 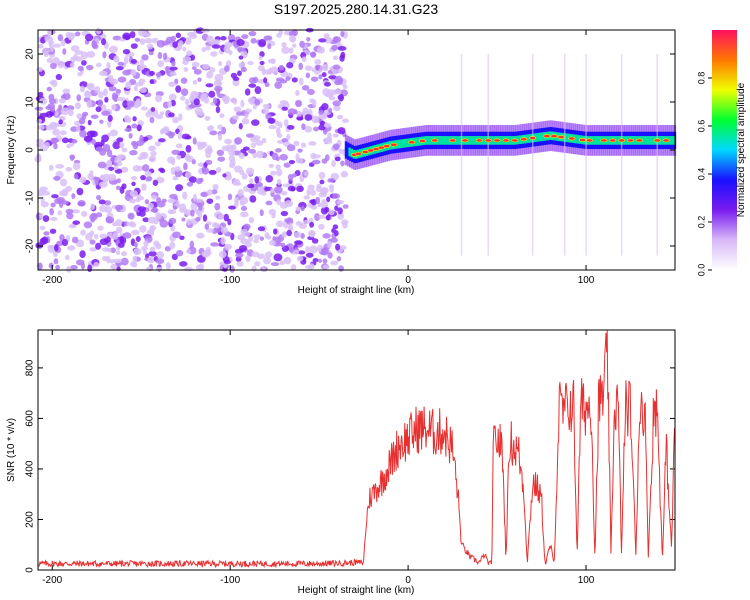 I want to click on spectrogram-y-tick-label: 20, so click(x=30, y=54).